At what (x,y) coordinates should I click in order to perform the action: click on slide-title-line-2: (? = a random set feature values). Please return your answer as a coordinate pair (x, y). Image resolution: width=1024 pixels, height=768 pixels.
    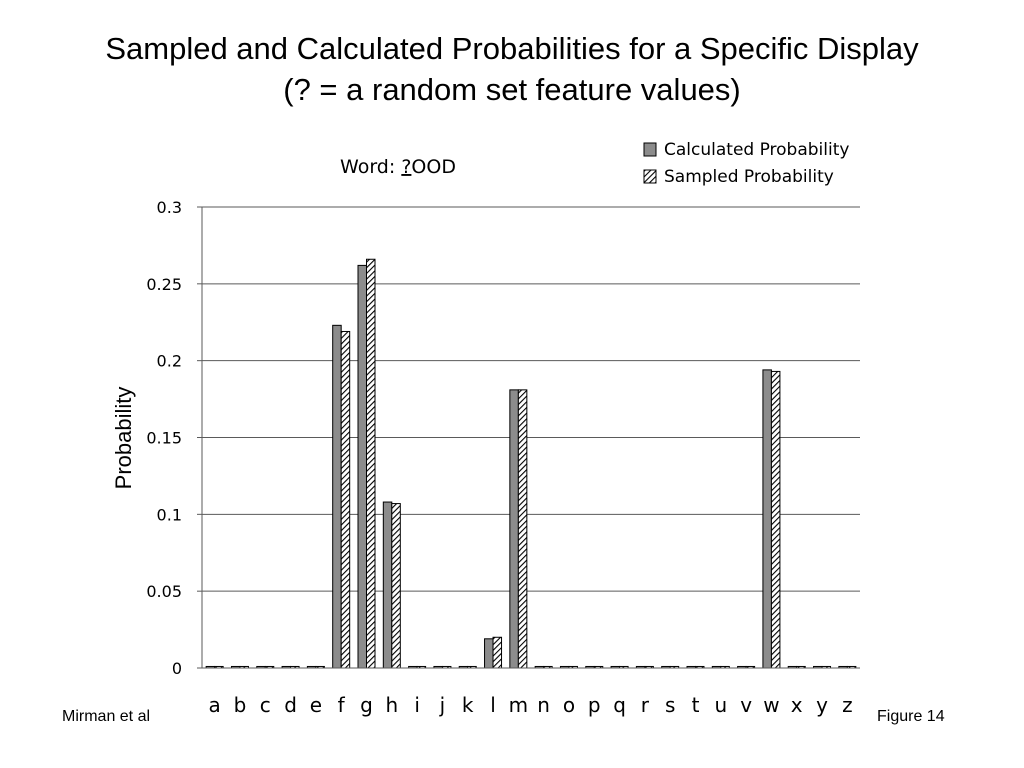
    Looking at the image, I should click on (512, 89).